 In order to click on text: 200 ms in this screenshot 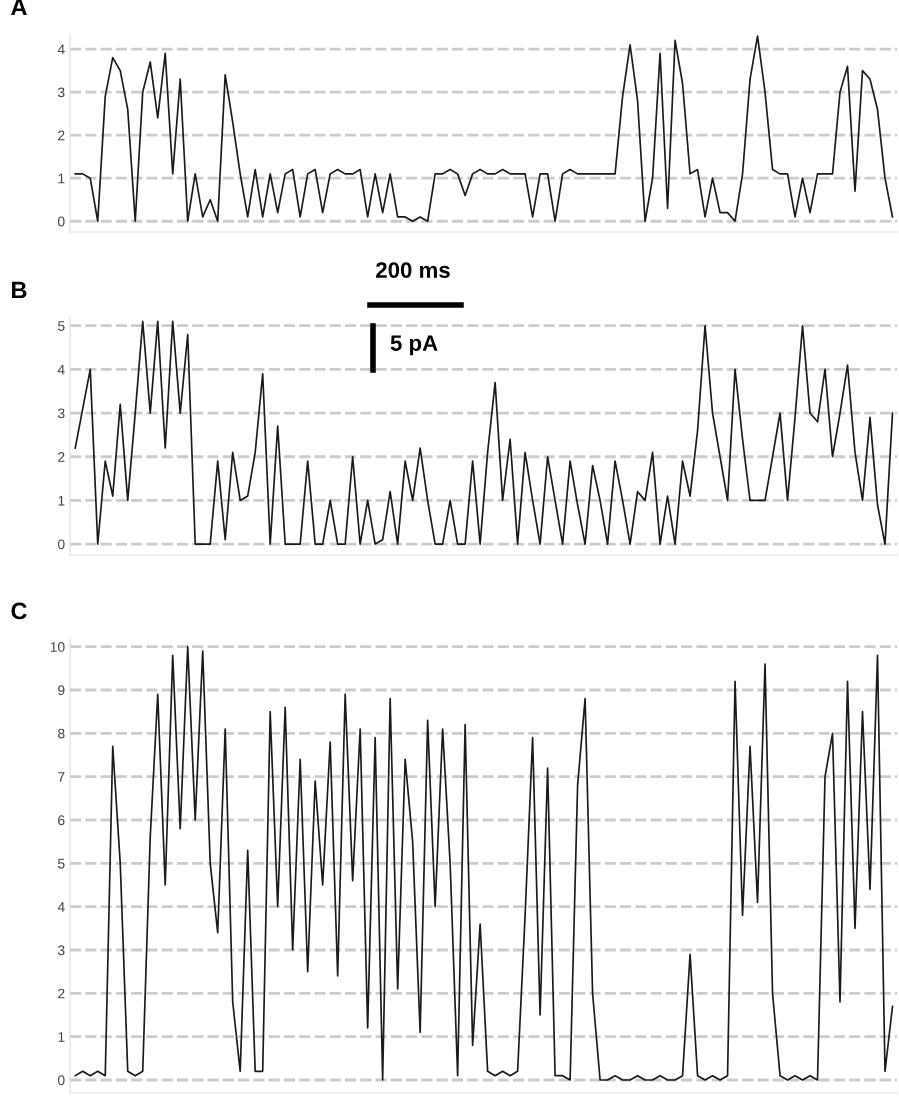, I will do `click(413, 270)`.